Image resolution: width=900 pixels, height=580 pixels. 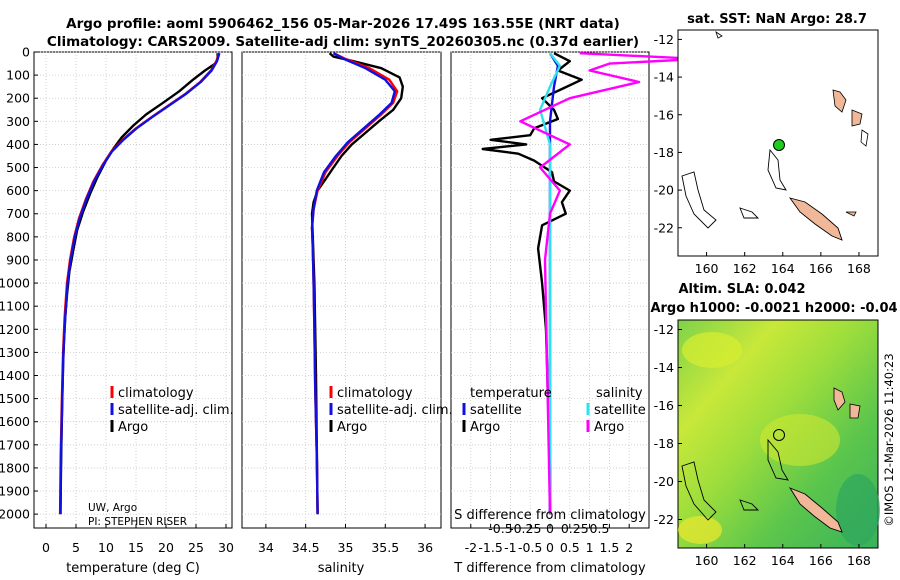 What do you see at coordinates (889, 439) in the screenshot?
I see `imos-credit: ©IMOS 12-Mar-2026 11:40:23` at bounding box center [889, 439].